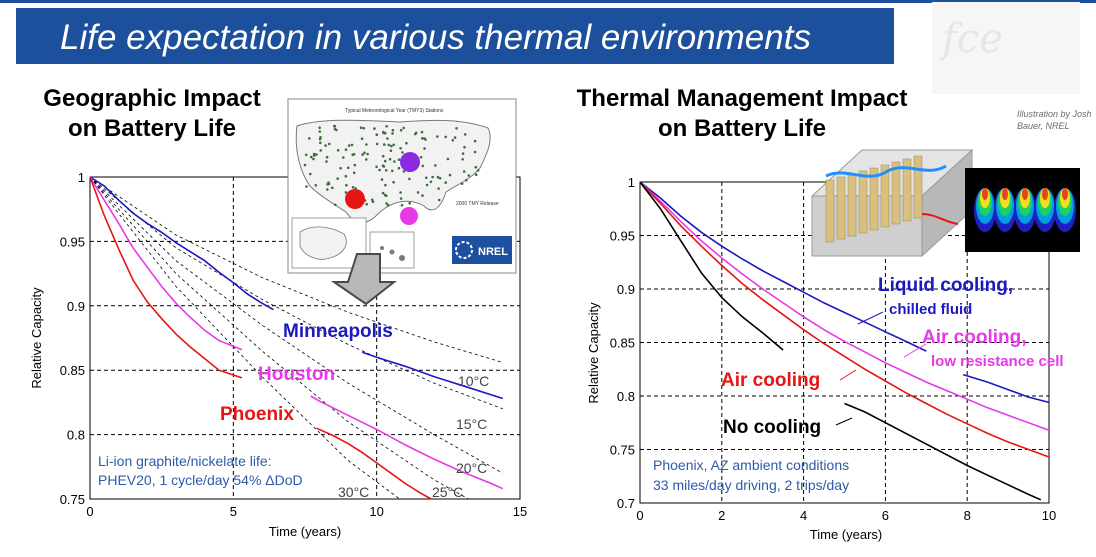 Image resolution: width=1096 pixels, height=557 pixels. I want to click on isotherm-label: 10°C, so click(473, 381).